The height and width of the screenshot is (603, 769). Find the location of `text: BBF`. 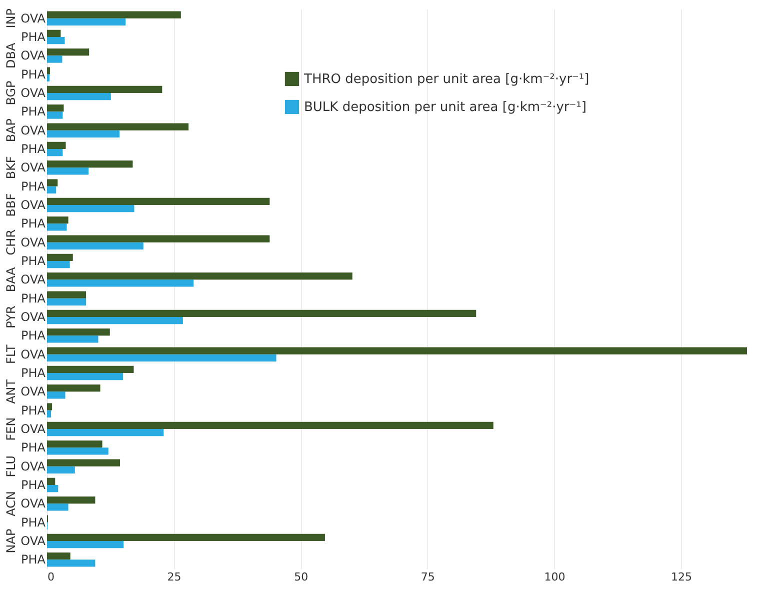

text: BBF is located at coordinates (11, 205).